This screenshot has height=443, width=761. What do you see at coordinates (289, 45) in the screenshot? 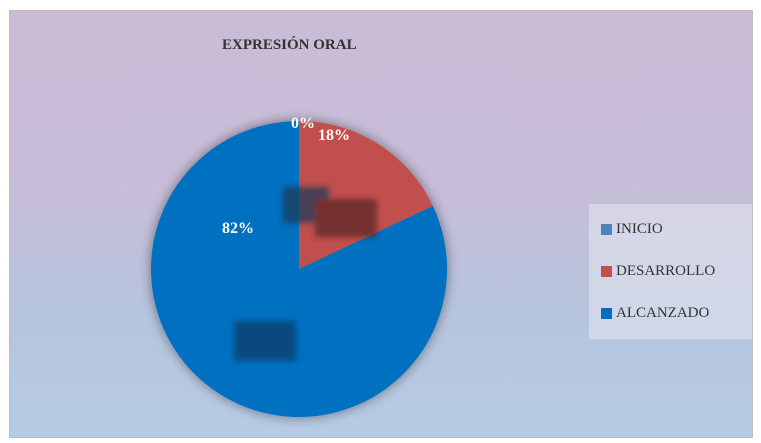
I see `chart-title: EXPRESIÓN ORAL` at bounding box center [289, 45].